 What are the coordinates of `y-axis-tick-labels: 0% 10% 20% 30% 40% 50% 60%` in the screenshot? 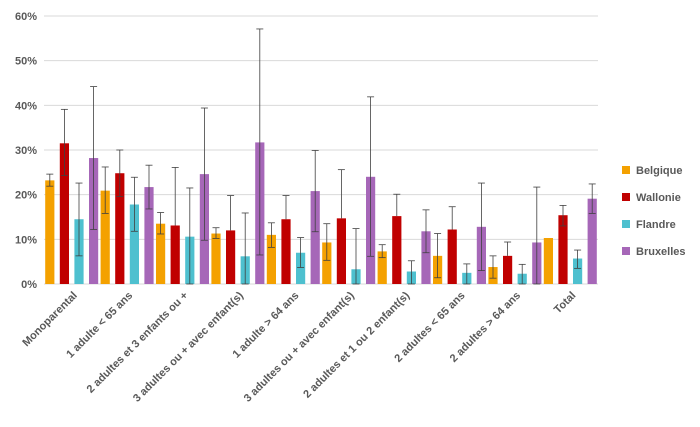 It's located at (26, 151).